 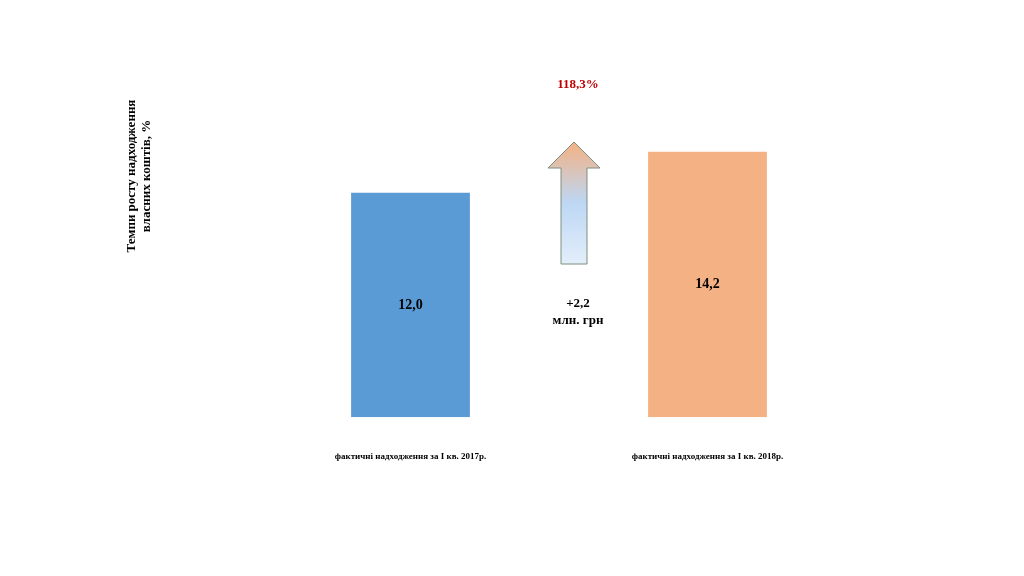 What do you see at coordinates (578, 311) in the screenshot?
I see `annotation: +2,2 млн. грн` at bounding box center [578, 311].